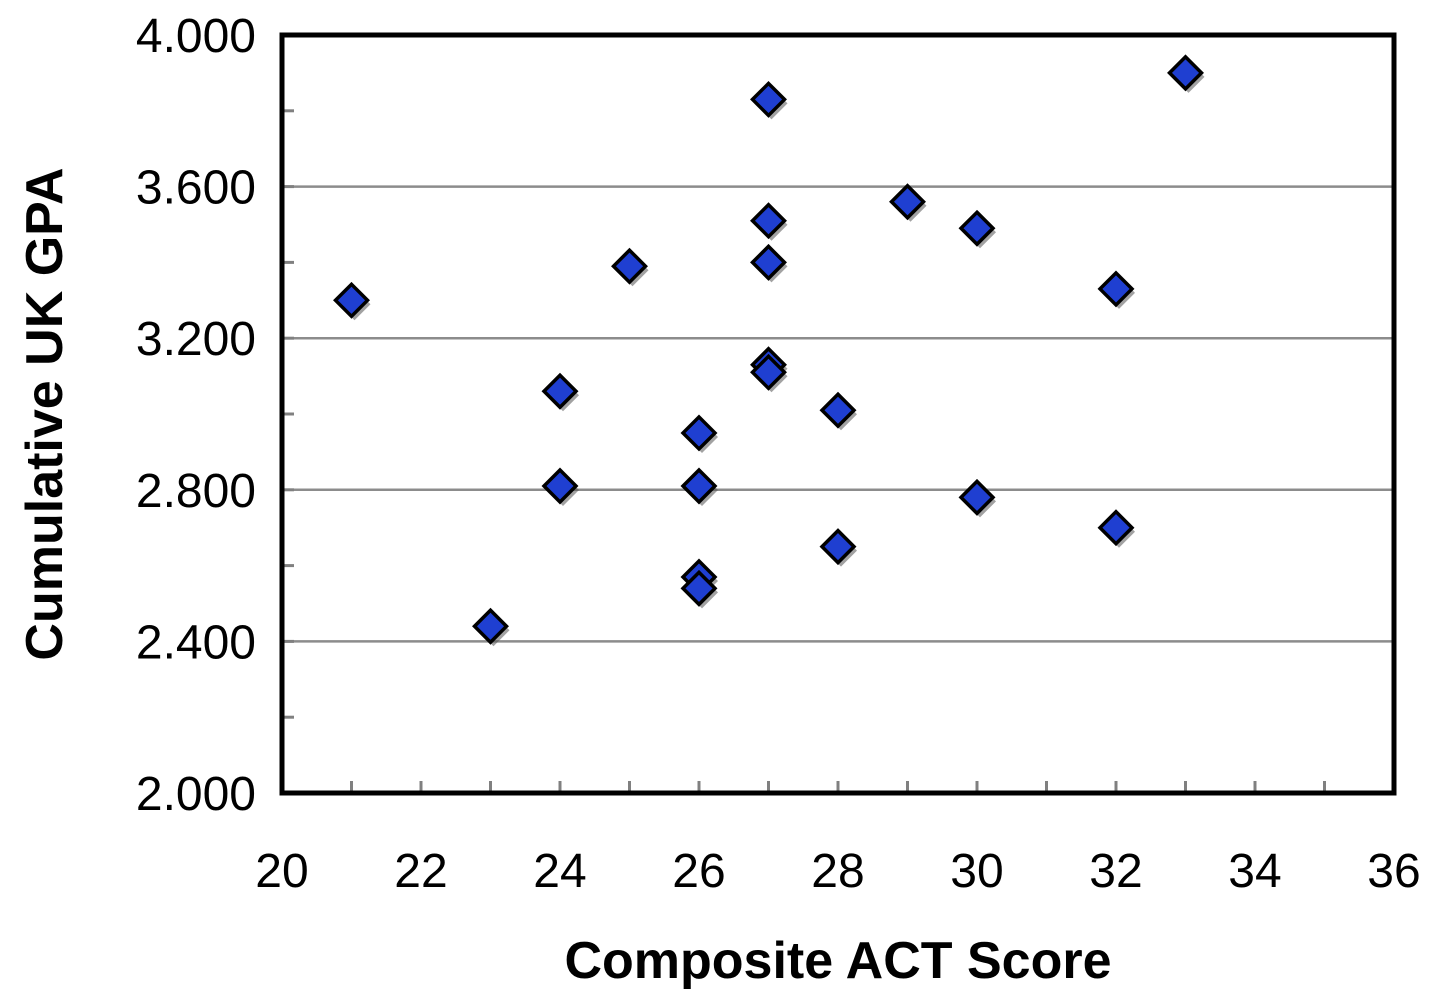  What do you see at coordinates (281, 871) in the screenshot?
I see `x-tick-label: 20` at bounding box center [281, 871].